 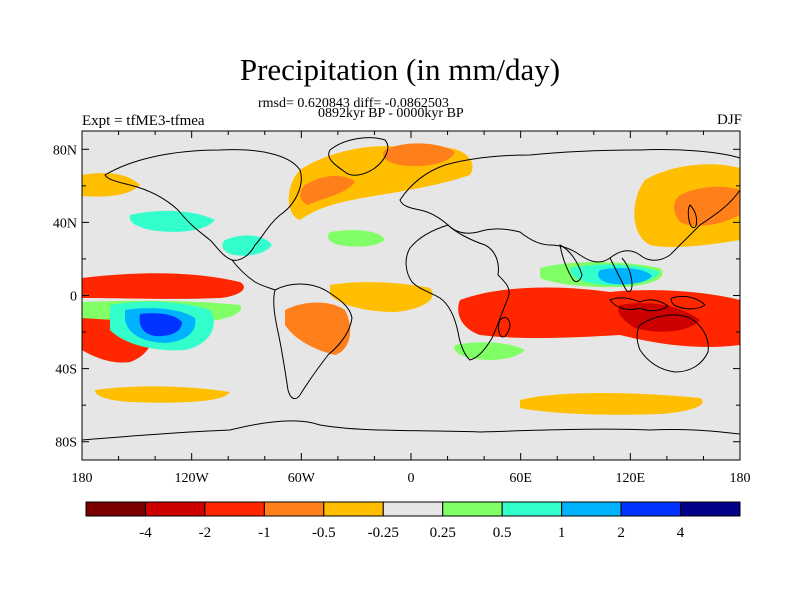 What do you see at coordinates (65, 223) in the screenshot?
I see `lat-tick-label: 40N` at bounding box center [65, 223].